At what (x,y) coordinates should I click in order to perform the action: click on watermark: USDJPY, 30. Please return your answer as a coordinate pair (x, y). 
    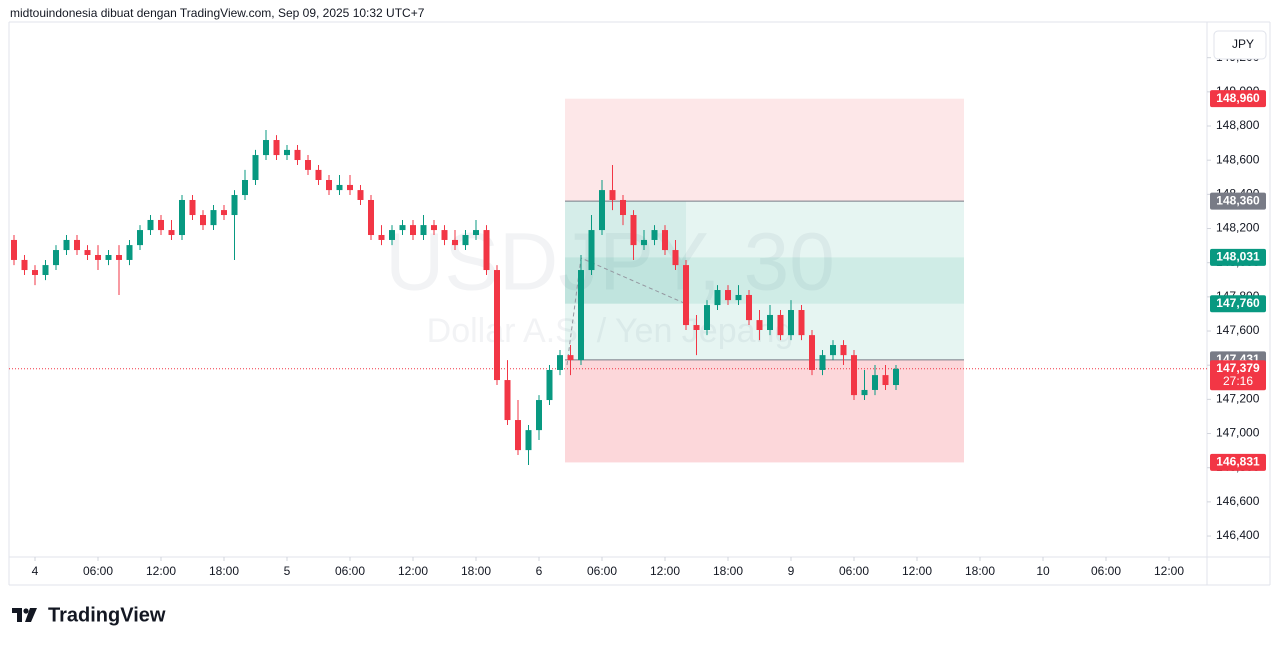
    Looking at the image, I should click on (610, 262).